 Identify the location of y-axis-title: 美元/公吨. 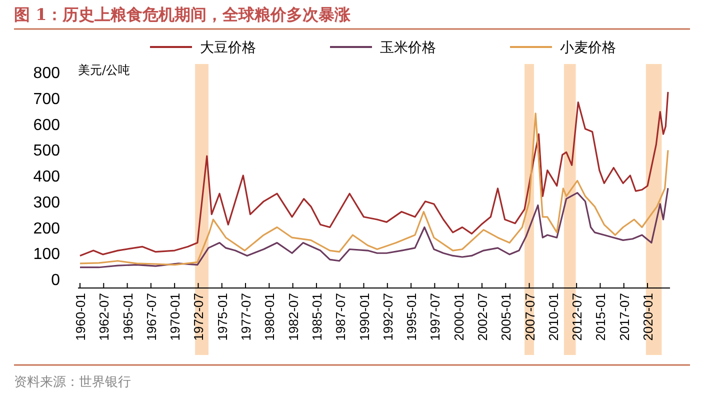
(104, 70).